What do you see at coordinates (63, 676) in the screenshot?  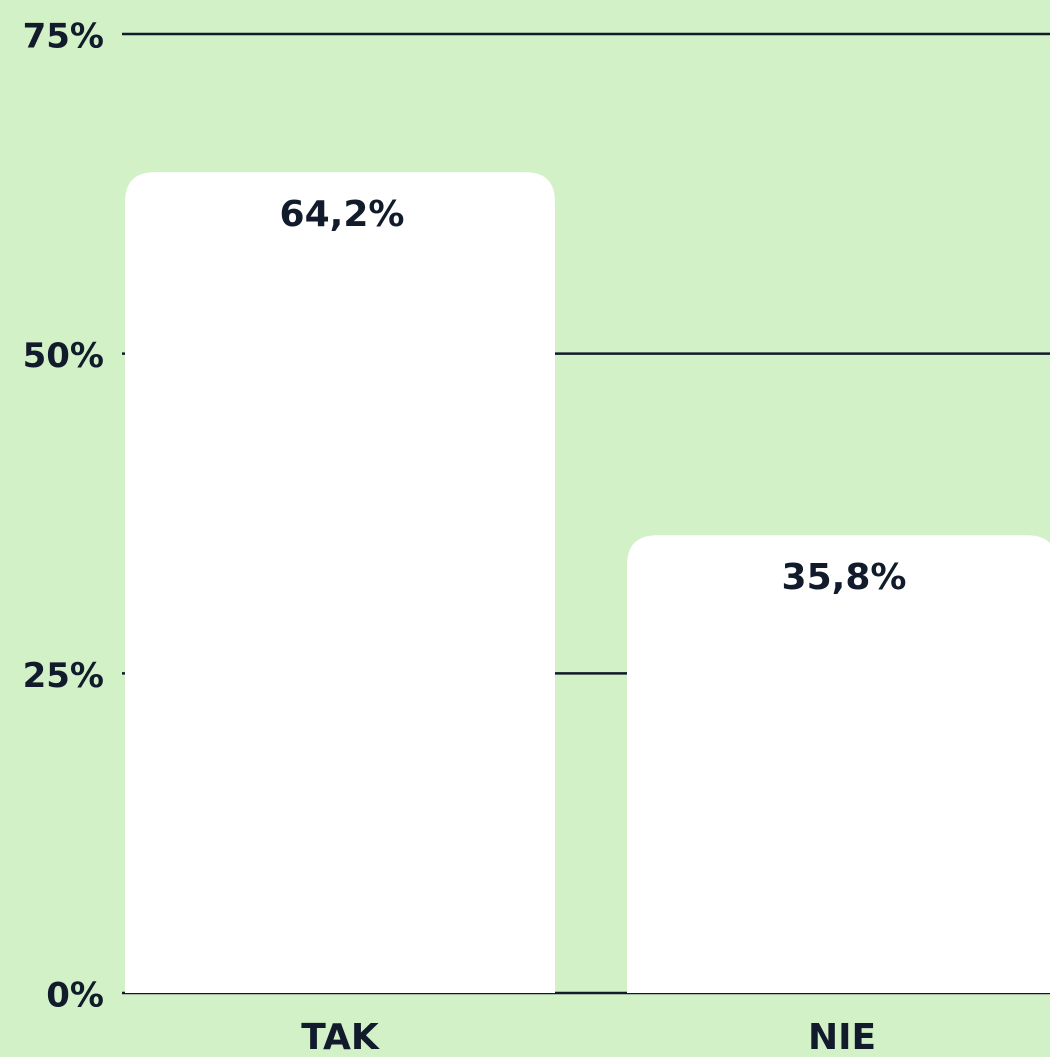 I see `y-tick-label: 25%` at bounding box center [63, 676].